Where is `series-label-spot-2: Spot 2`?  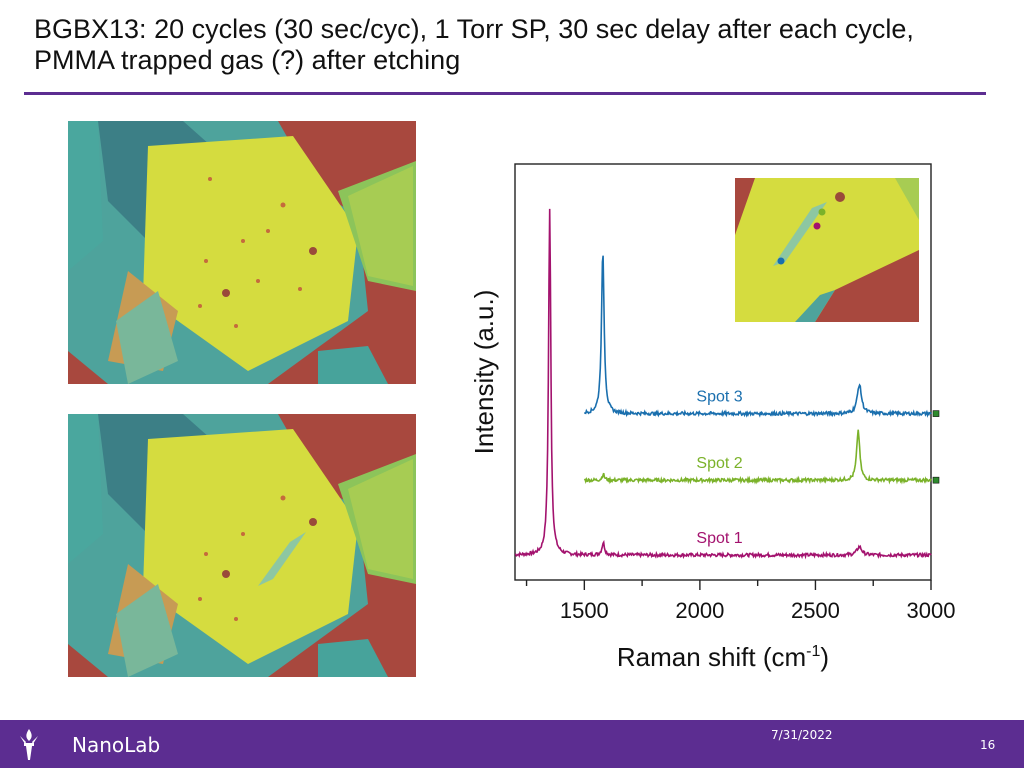
series-label-spot-2: Spot 2 is located at coordinates (719, 463).